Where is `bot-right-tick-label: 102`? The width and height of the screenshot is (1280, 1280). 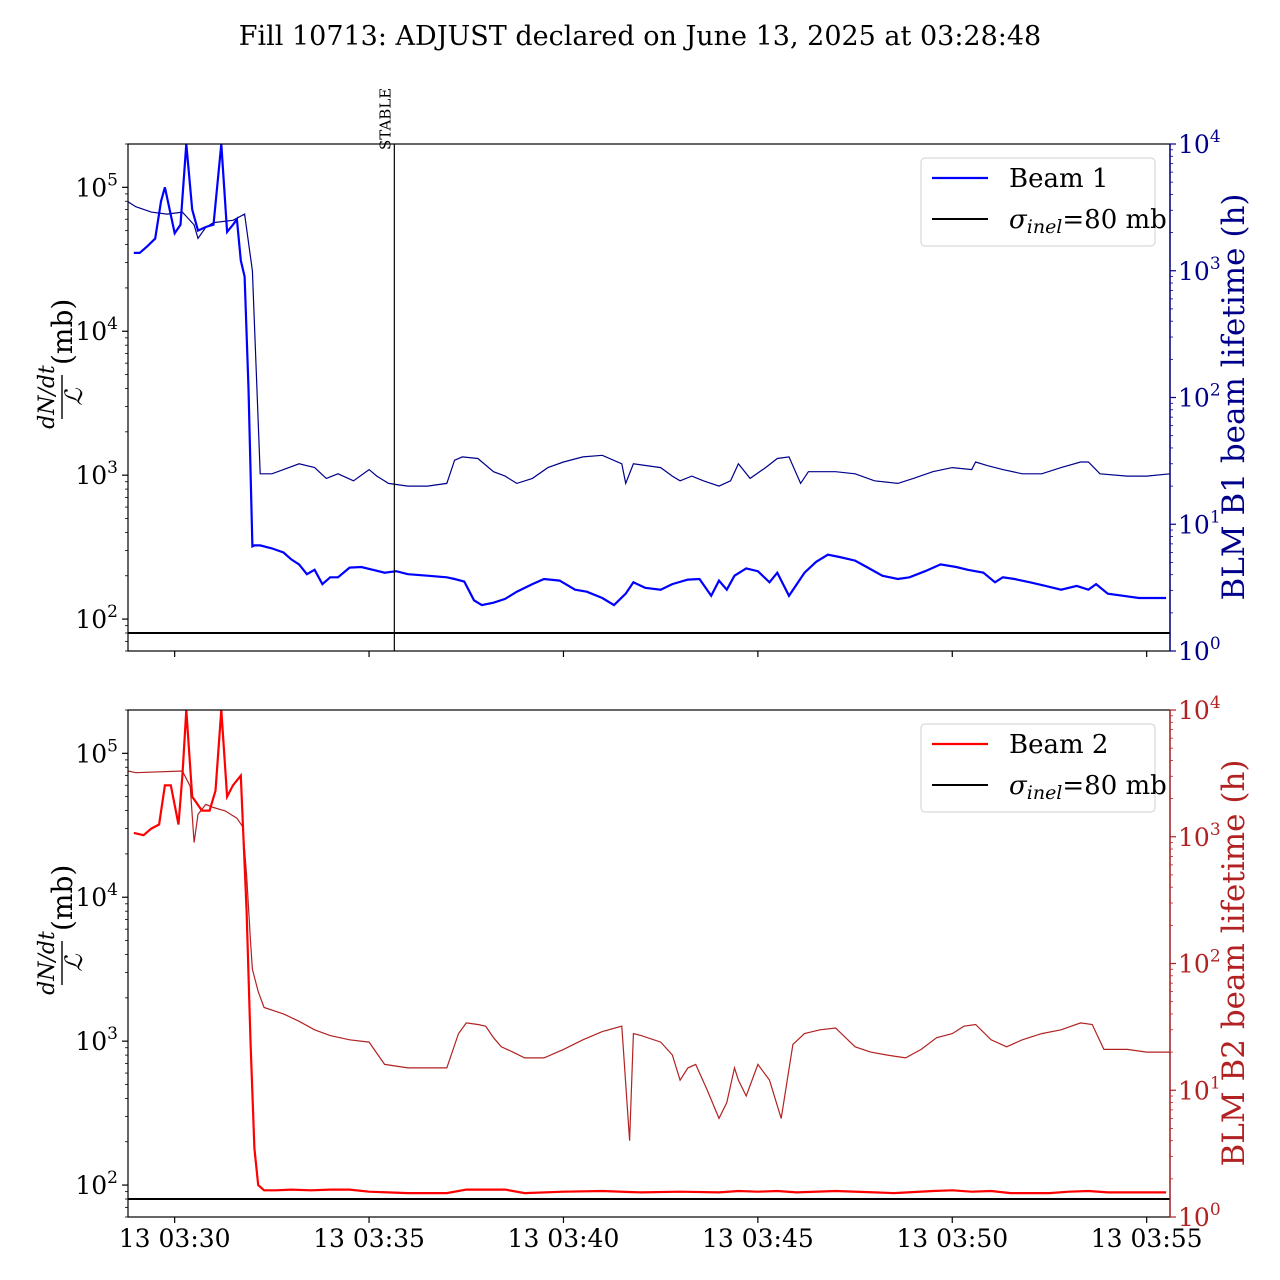
bot-right-tick-label: 102 is located at coordinates (1199, 963).